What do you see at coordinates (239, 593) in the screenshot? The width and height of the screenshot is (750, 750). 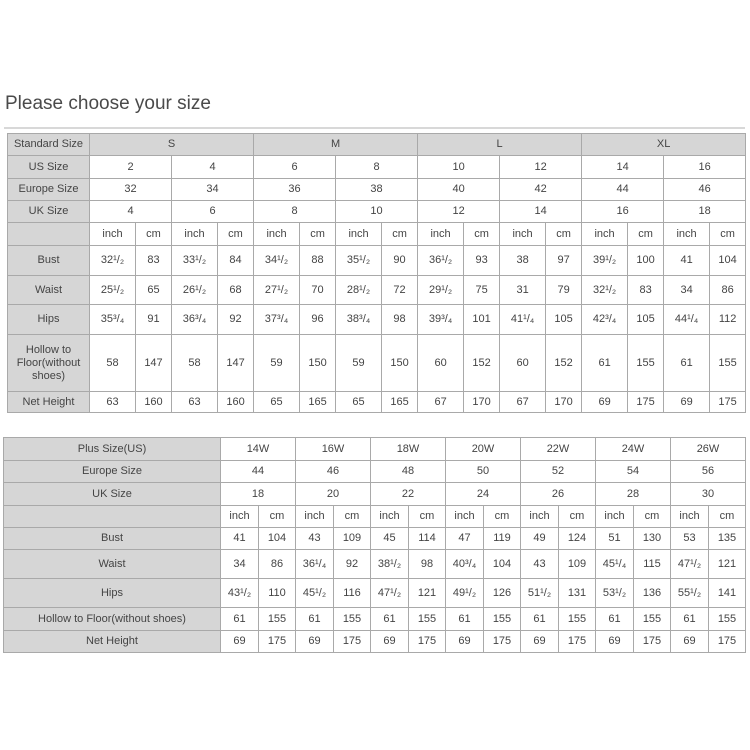 I see `measure-value: 43¹/₂` at bounding box center [239, 593].